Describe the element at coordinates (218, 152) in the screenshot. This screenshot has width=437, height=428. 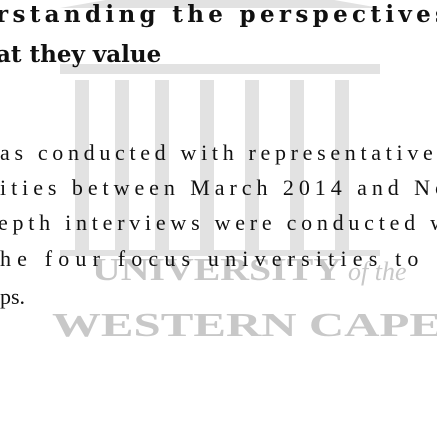
I see `body-line: as conducted with representatives` at that location.